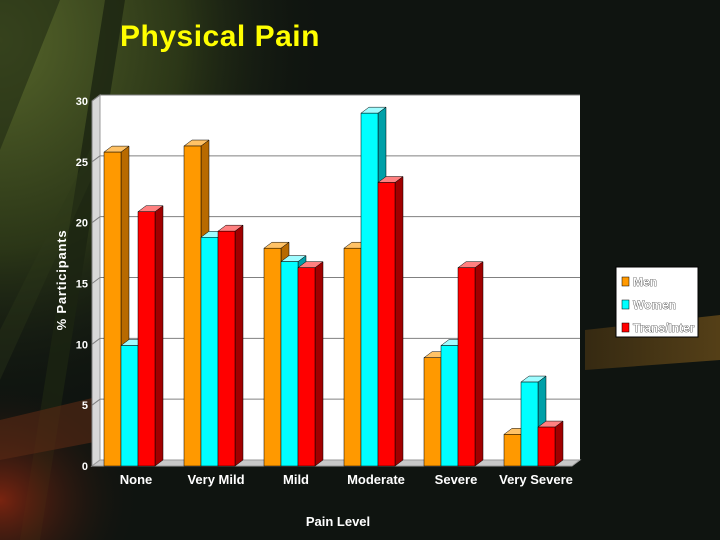 Image resolution: width=720 pixels, height=540 pixels. What do you see at coordinates (215, 479) in the screenshot?
I see `x-tick-label: Very Mild` at bounding box center [215, 479].